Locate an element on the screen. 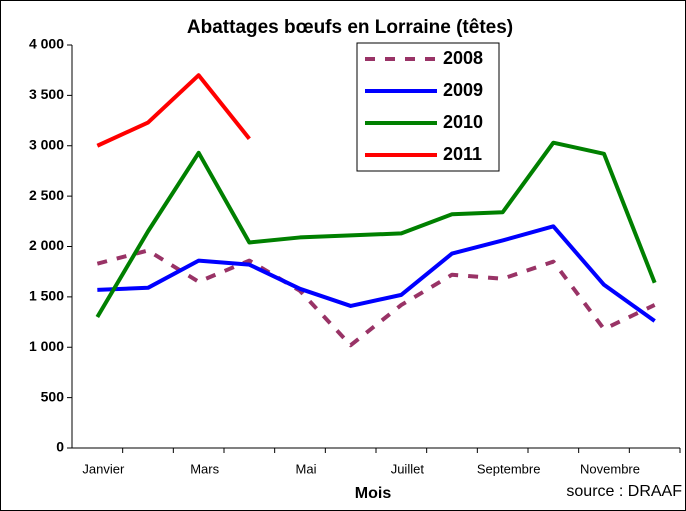 The width and height of the screenshot is (686, 511). legend-label: 2008 is located at coordinates (463, 58).